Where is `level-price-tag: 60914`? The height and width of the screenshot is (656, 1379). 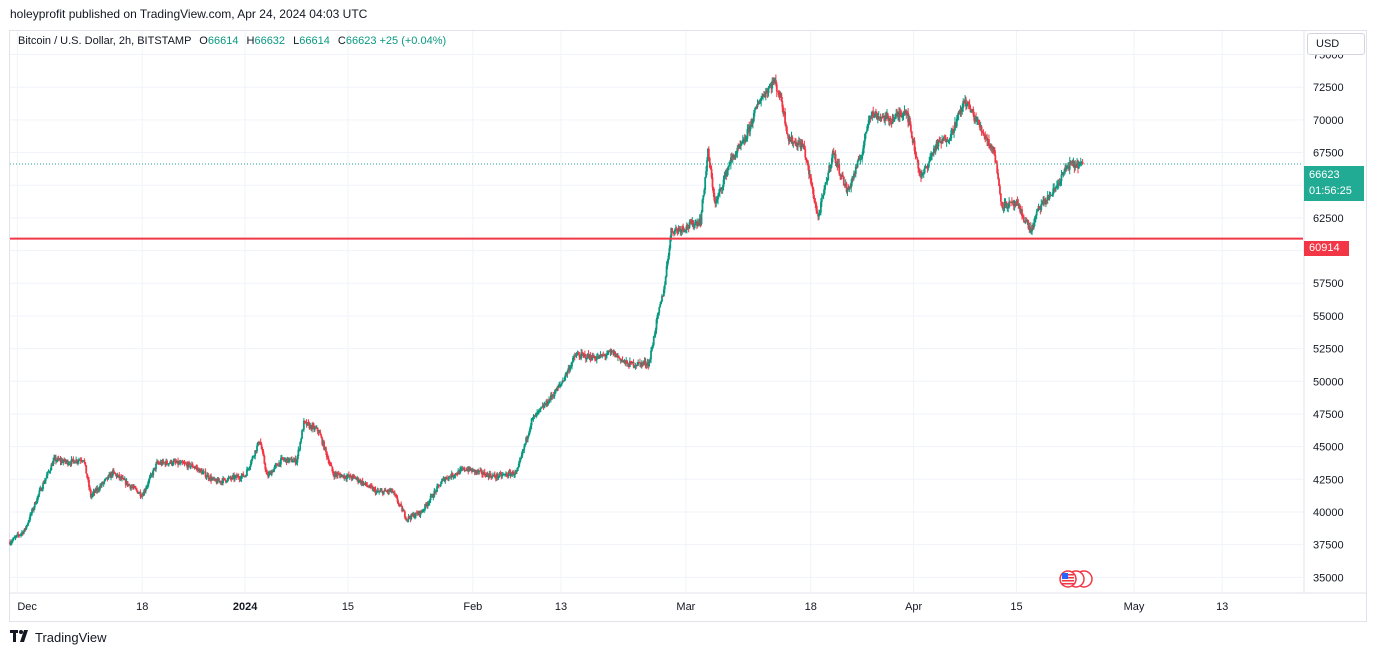
level-price-tag: 60914 is located at coordinates (1326, 248).